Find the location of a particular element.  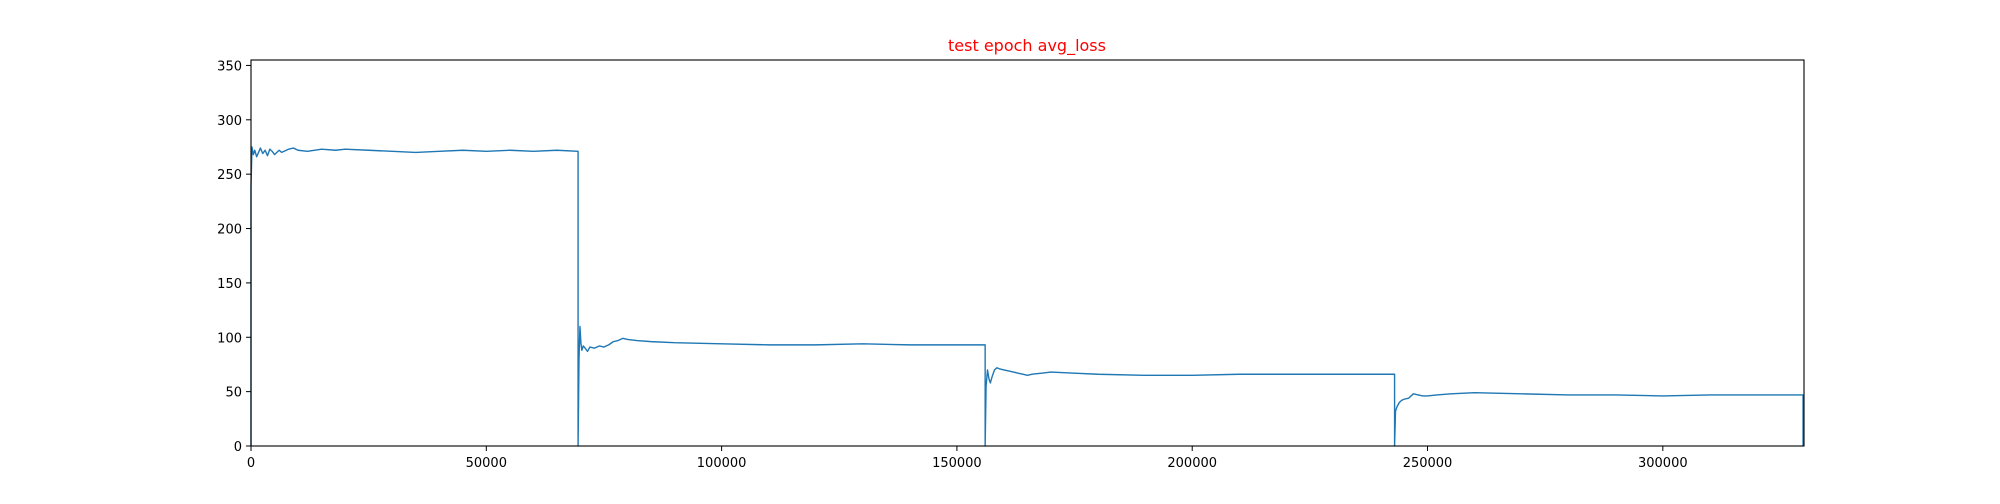

y-tick-label: 0 is located at coordinates (238, 447).